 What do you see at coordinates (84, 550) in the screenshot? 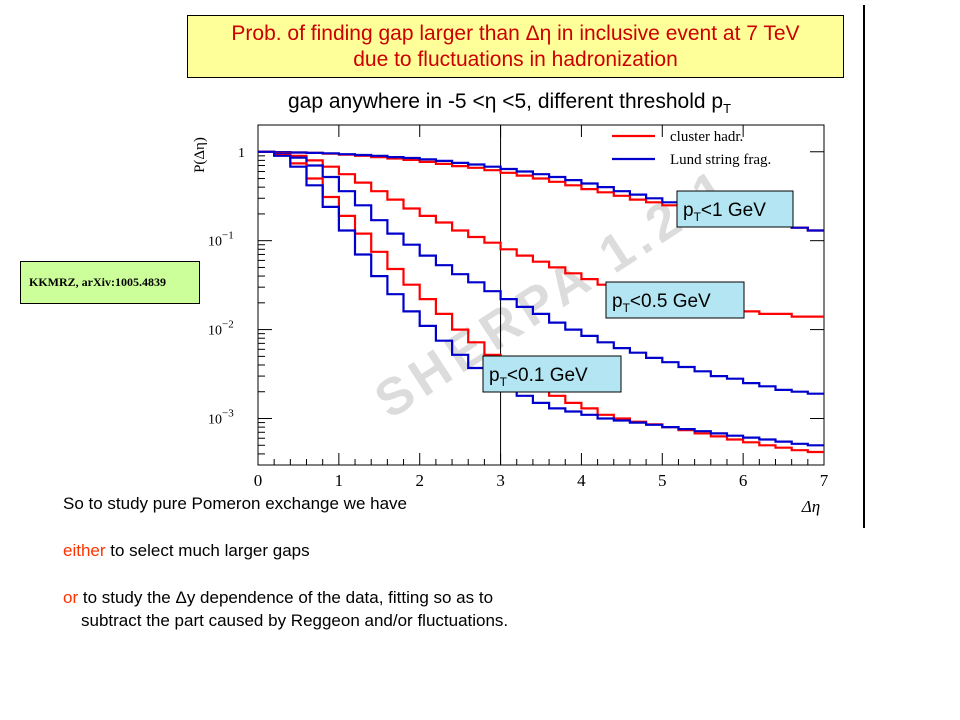
I see `bullet-either-keyword: either` at bounding box center [84, 550].